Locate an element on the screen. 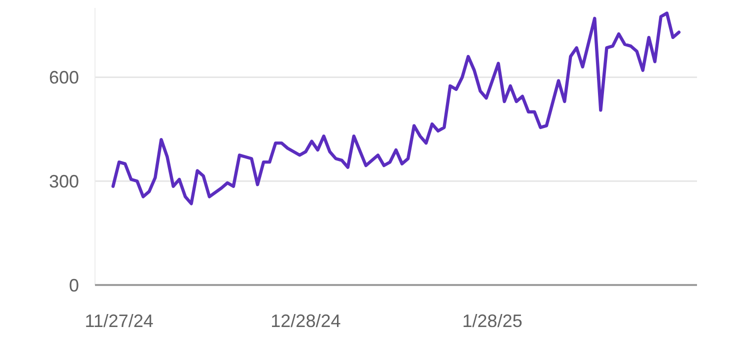  y-tick-label: 600 is located at coordinates (63, 78).